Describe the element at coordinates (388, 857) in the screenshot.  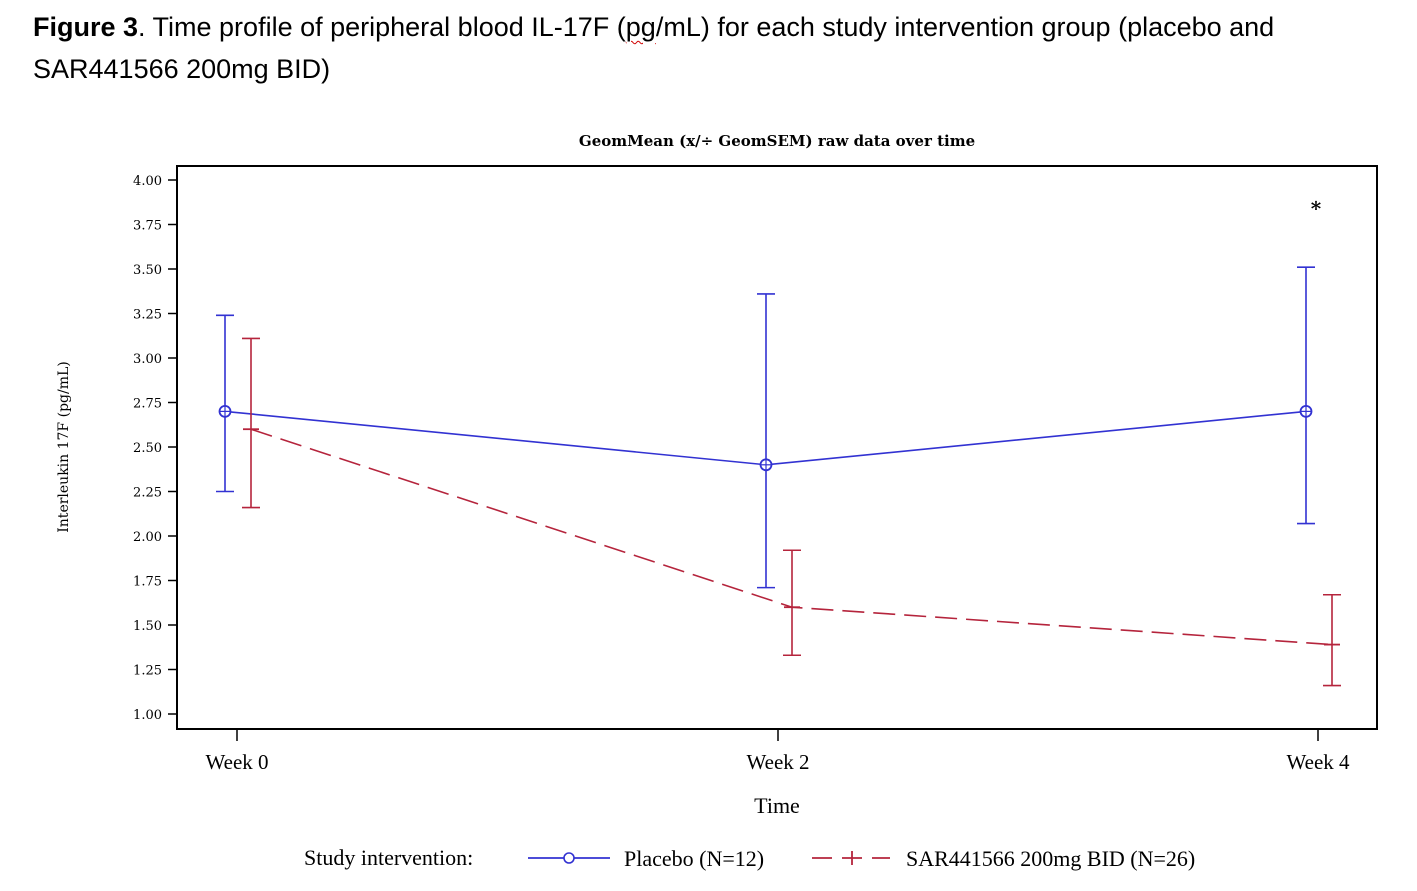
I see `legend-title: Study intervention:` at that location.